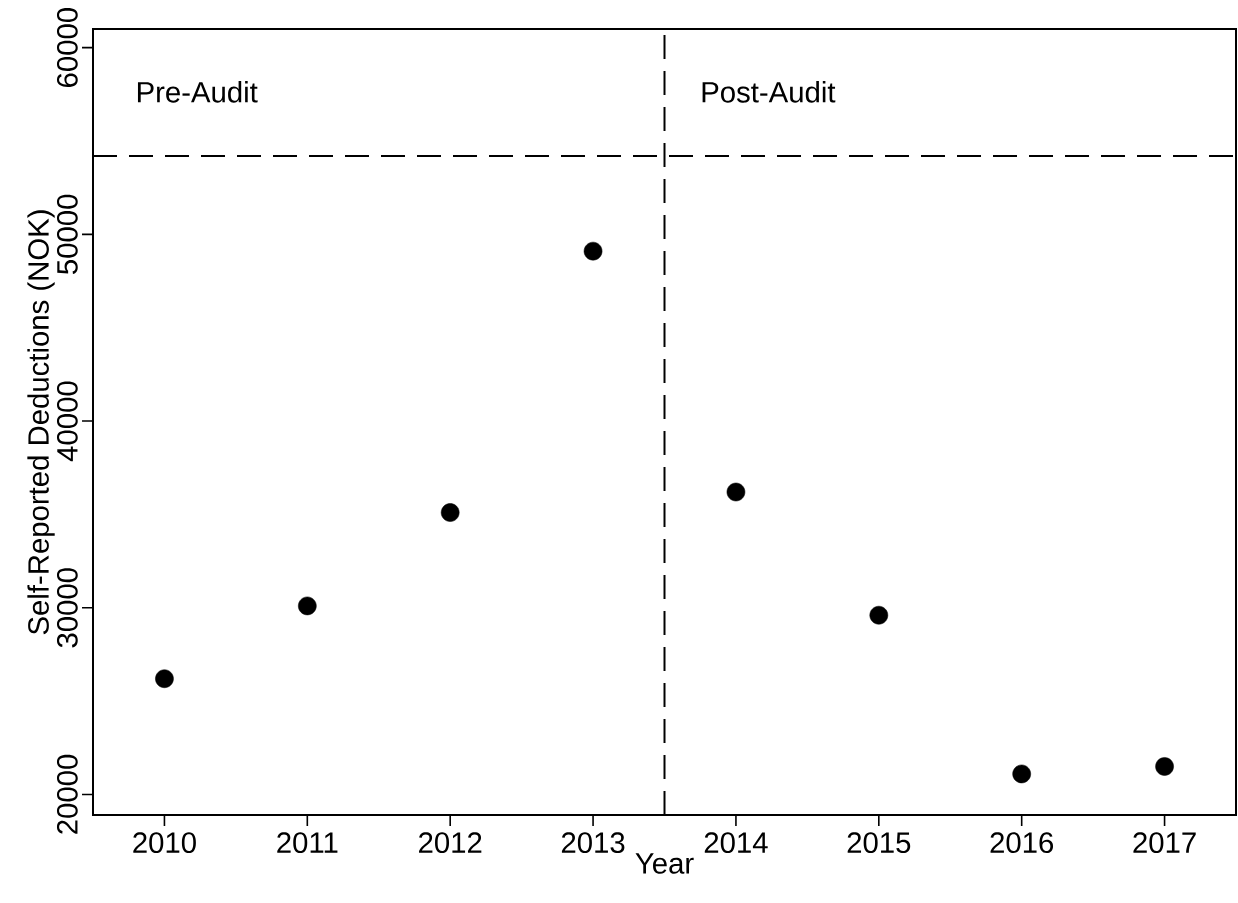  I want to click on x-tick-label: 2011, so click(307, 843).